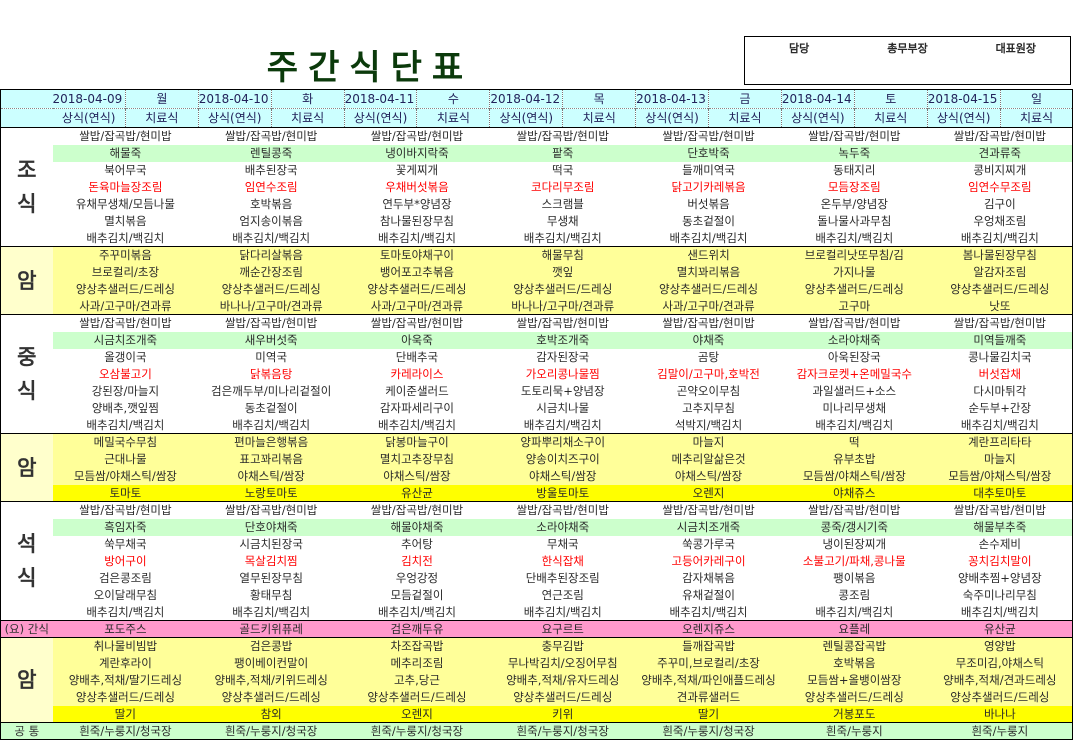 The image size is (1091, 753). Describe the element at coordinates (708, 646) in the screenshot. I see `menu-item: 들깨잡곡밥` at that location.